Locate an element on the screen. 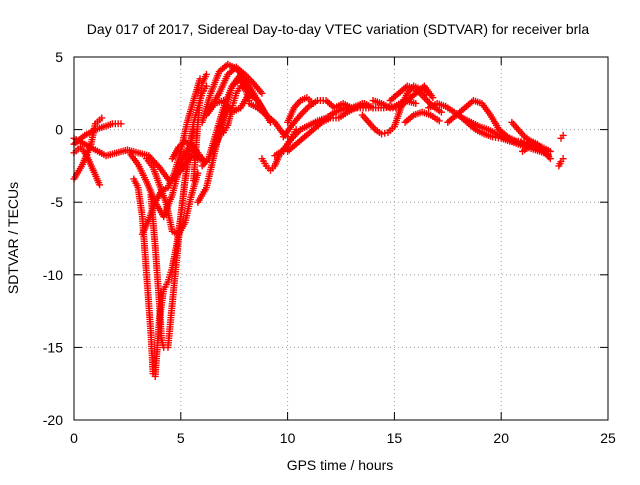 Image resolution: width=640 pixels, height=485 pixels. y-tick-label: -15 is located at coordinates (53, 347).